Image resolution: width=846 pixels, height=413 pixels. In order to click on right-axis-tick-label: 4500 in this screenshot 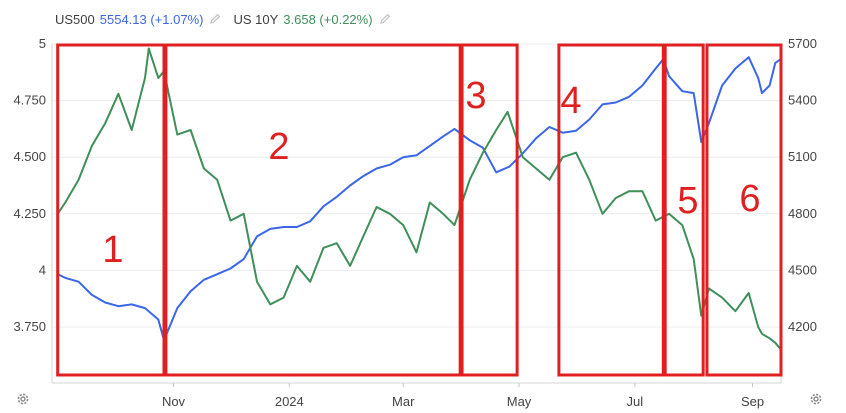, I will do `click(802, 269)`.